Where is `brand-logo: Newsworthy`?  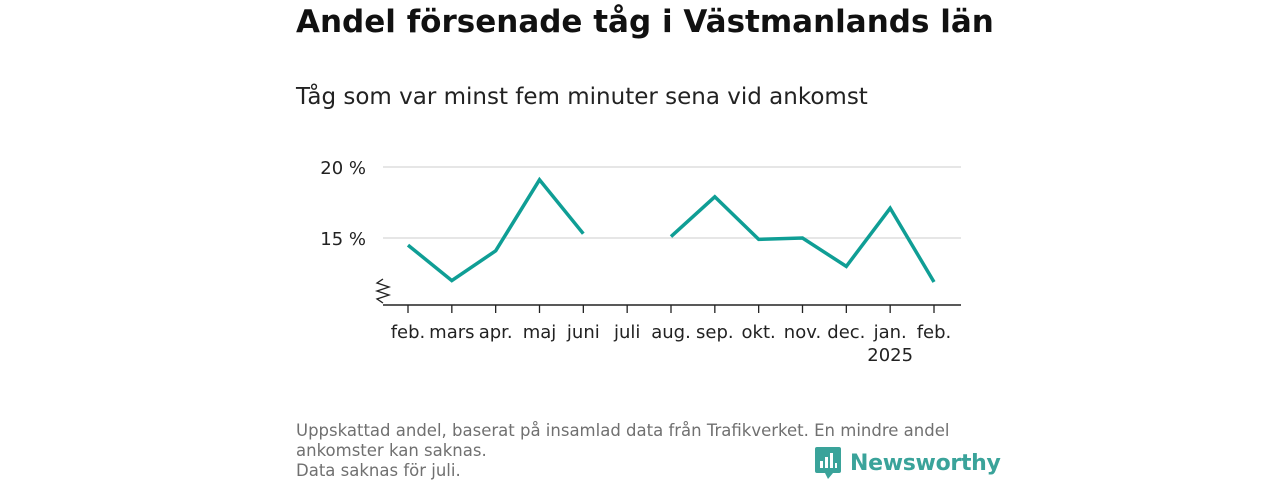 brand-logo: Newsworthy is located at coordinates (907, 463).